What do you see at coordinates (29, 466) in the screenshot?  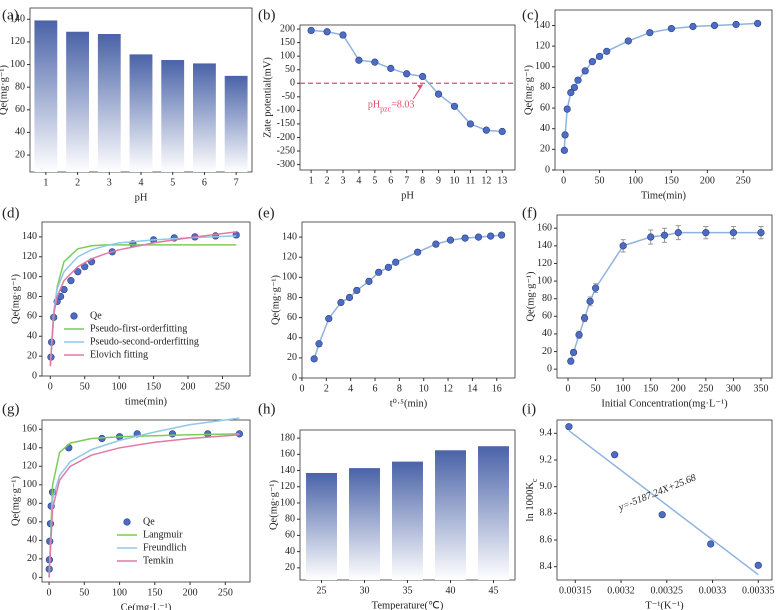 I see `y-tick-label: 120` at bounding box center [29, 466].